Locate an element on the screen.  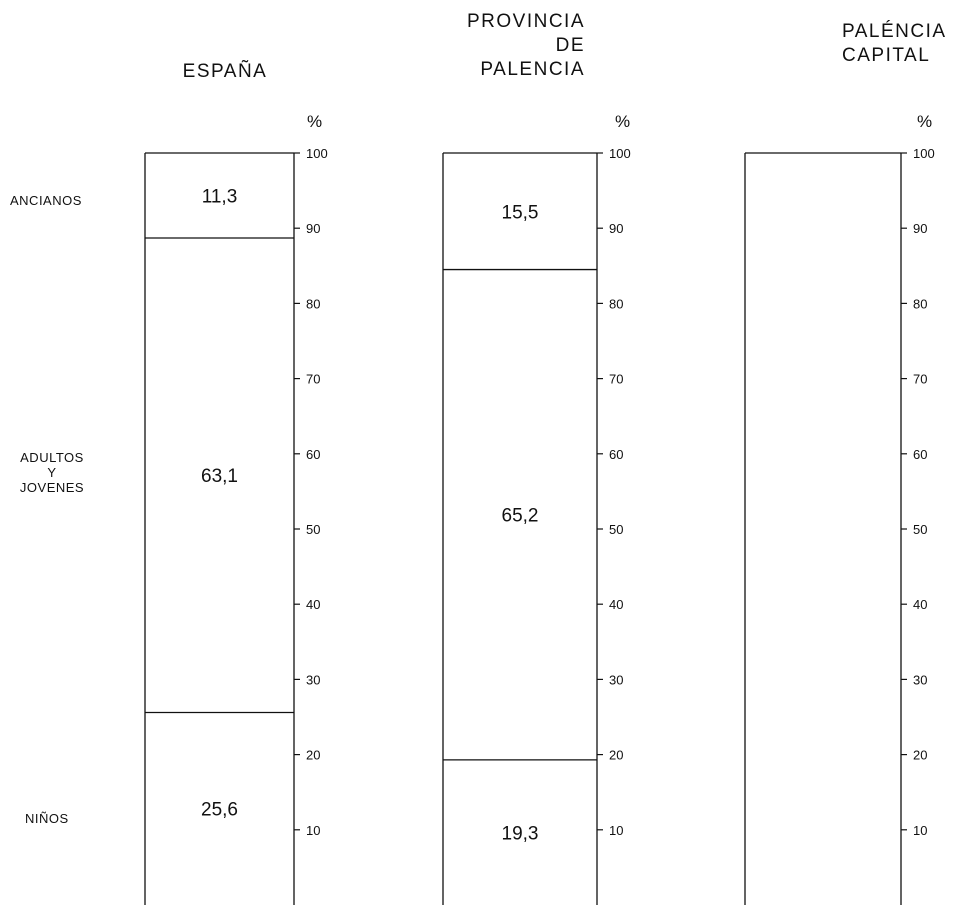
segment-value-label: 15,5 is located at coordinates (520, 212).